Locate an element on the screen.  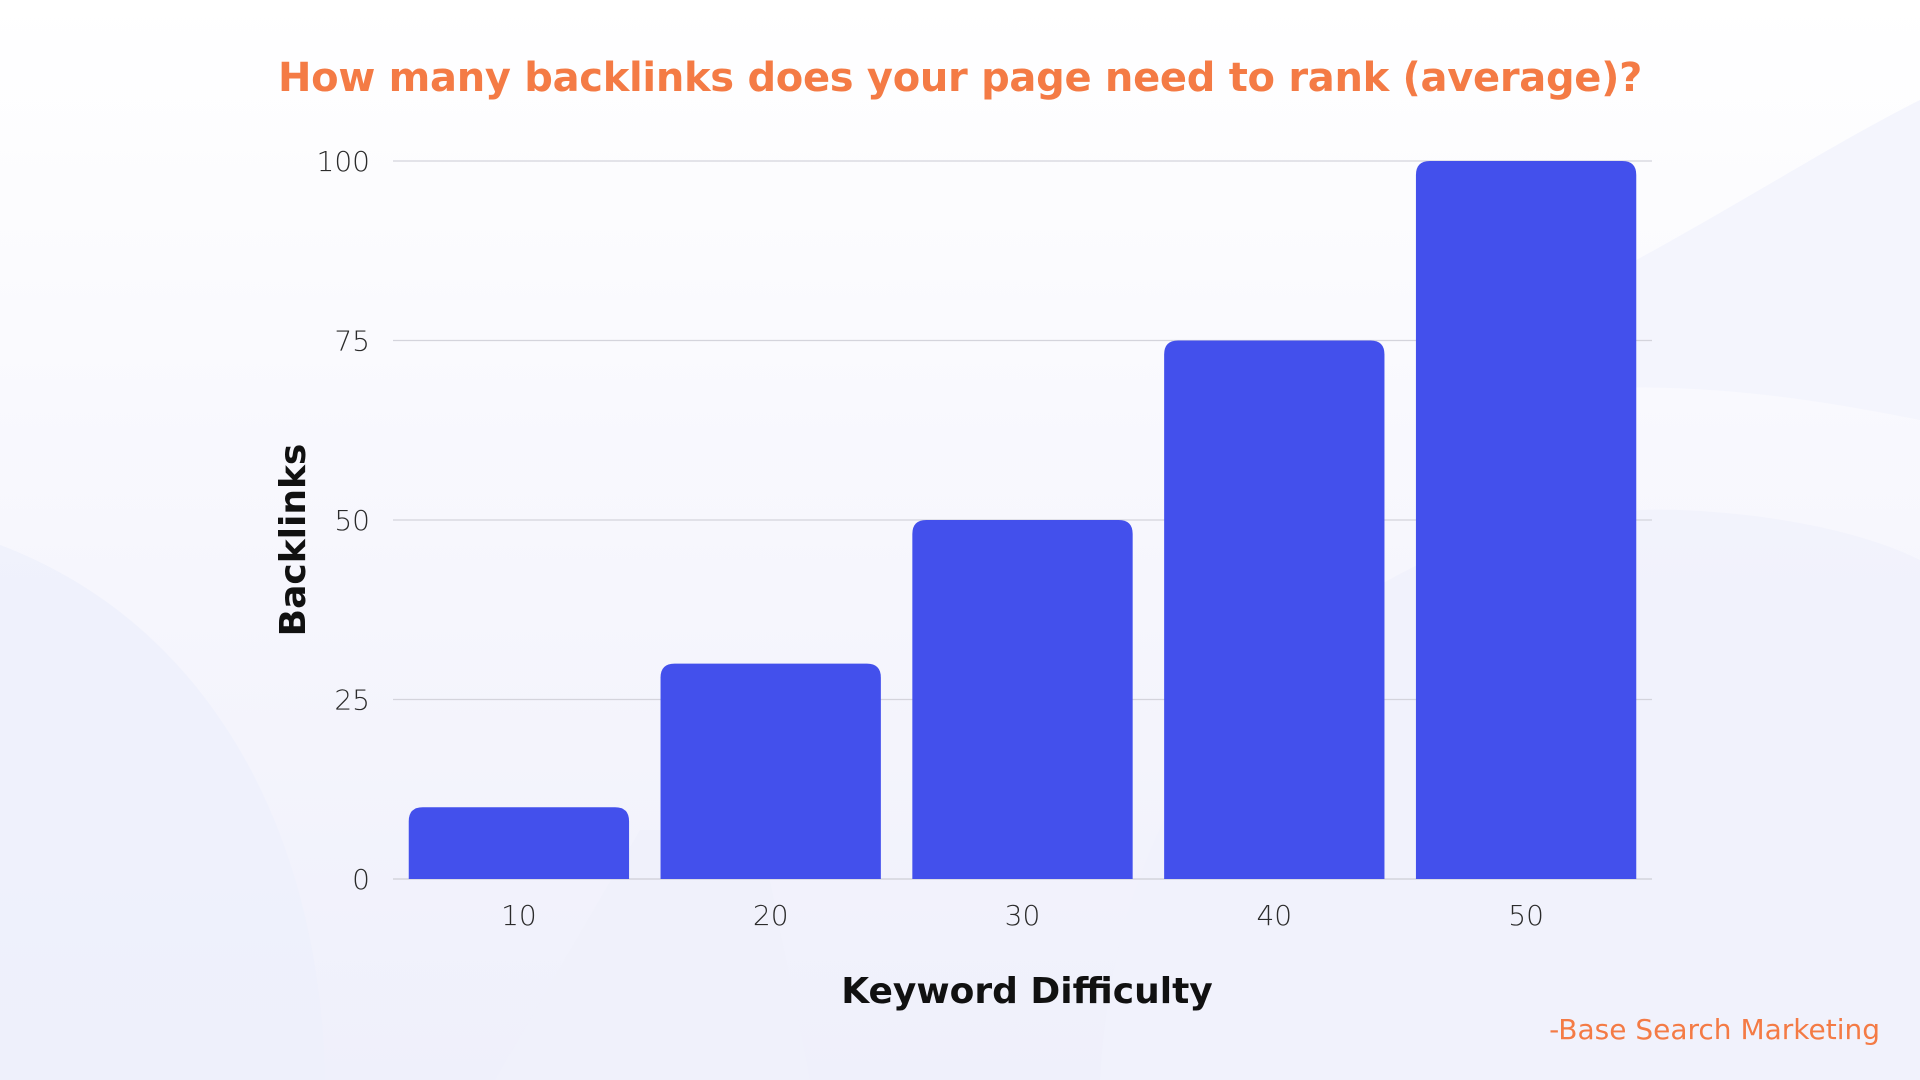
y-tick-label: 75 is located at coordinates (352, 341).